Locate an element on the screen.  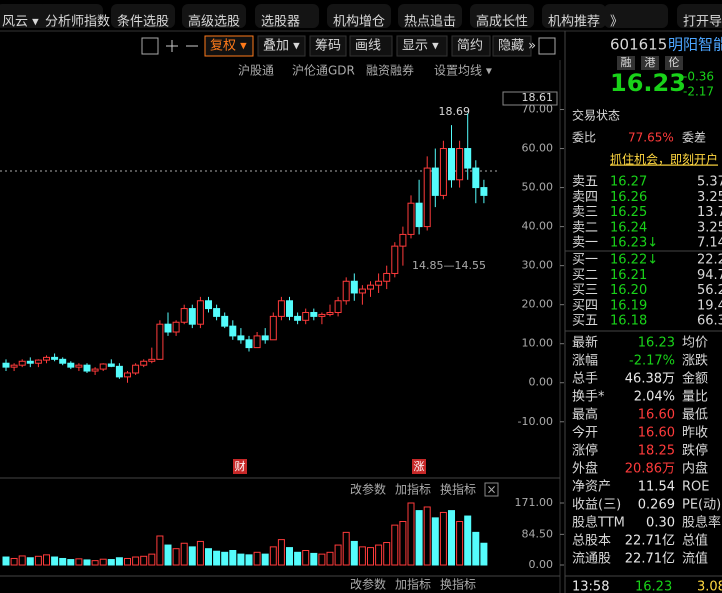
stat-value: 22.71亿 is located at coordinates (650, 541).